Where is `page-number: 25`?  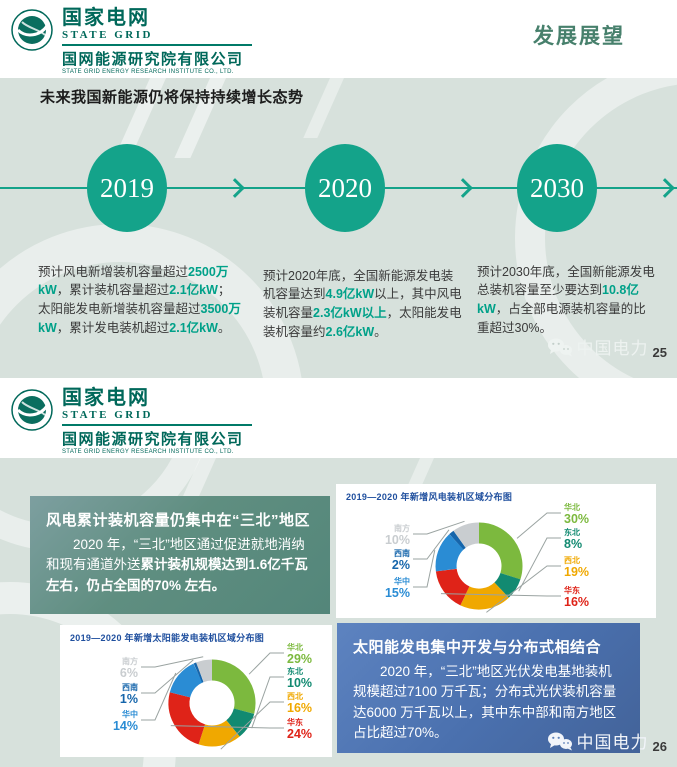
page-number: 25 is located at coordinates (659, 352).